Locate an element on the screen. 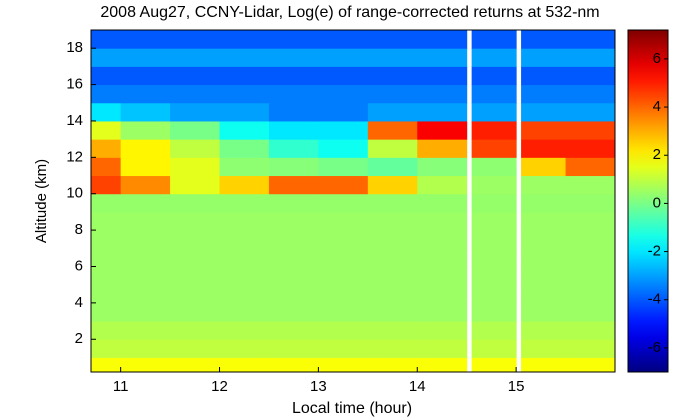  x-tick-label: 14 is located at coordinates (417, 386).